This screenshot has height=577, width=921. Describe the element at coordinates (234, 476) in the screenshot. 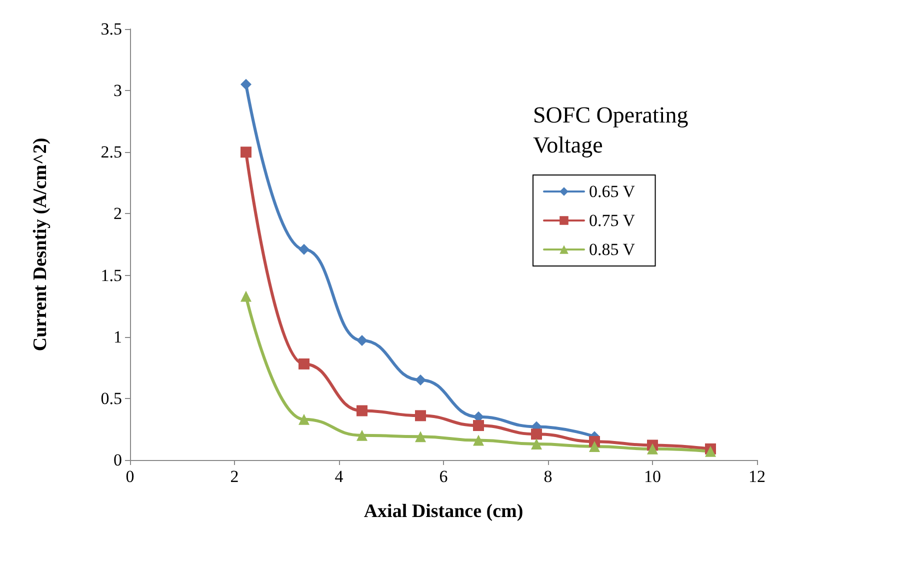

I see `x-tick-label: 2` at that location.